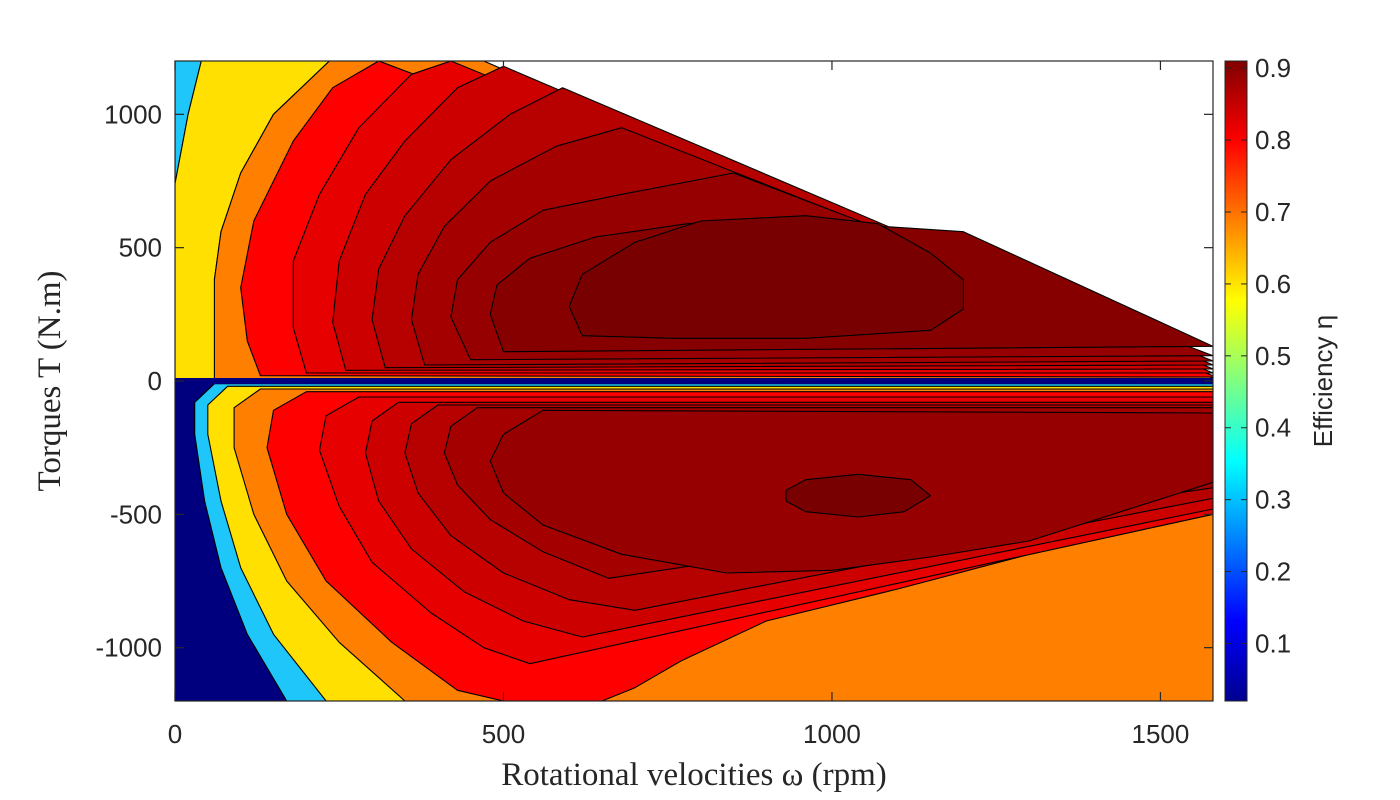  What do you see at coordinates (503, 734) in the screenshot?
I see `x-tick-label: 500` at bounding box center [503, 734].